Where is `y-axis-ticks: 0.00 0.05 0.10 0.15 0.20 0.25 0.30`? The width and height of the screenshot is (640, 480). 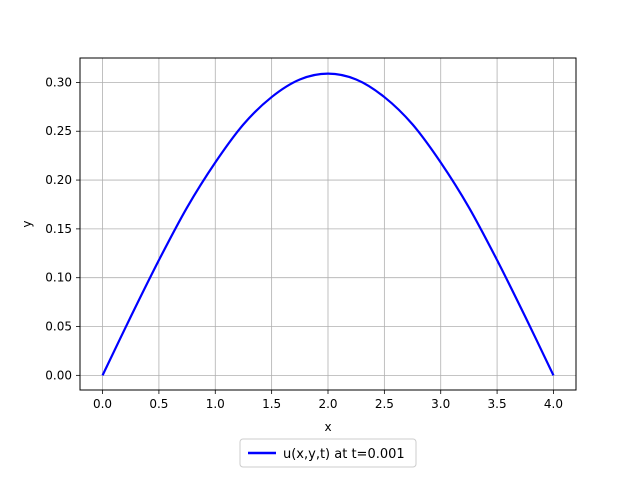 y-axis-ticks: 0.00 0.05 0.10 0.15 0.20 0.25 0.30 is located at coordinates (62, 228).